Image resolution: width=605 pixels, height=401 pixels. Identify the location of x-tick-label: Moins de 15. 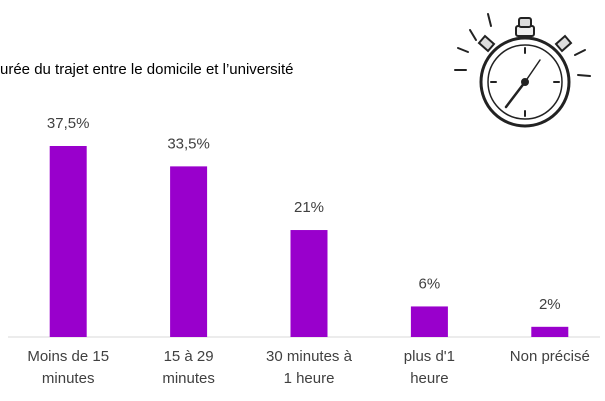
(68, 356).